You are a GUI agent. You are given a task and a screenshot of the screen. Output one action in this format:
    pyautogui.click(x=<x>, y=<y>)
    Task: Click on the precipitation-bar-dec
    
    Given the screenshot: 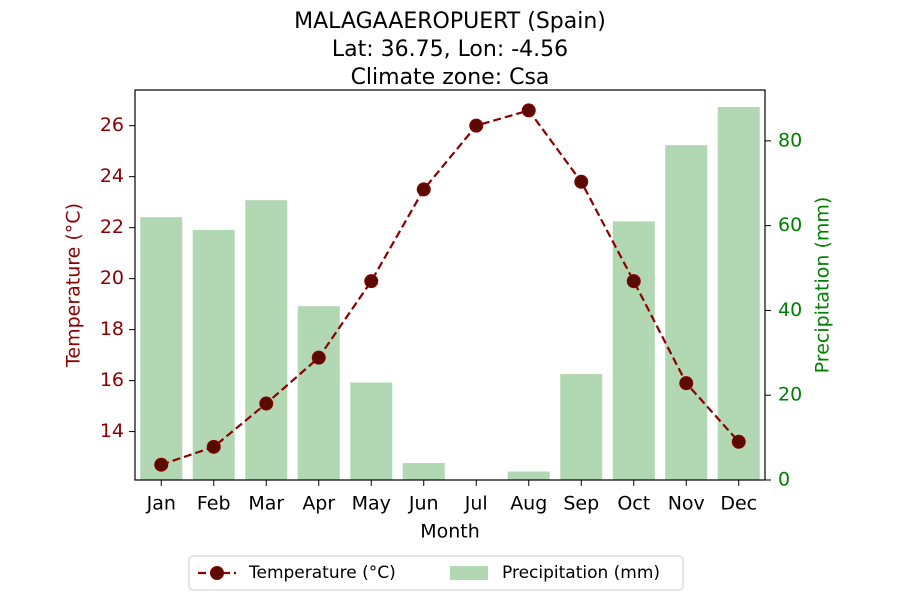 What is the action you would take?
    pyautogui.click(x=738, y=293)
    